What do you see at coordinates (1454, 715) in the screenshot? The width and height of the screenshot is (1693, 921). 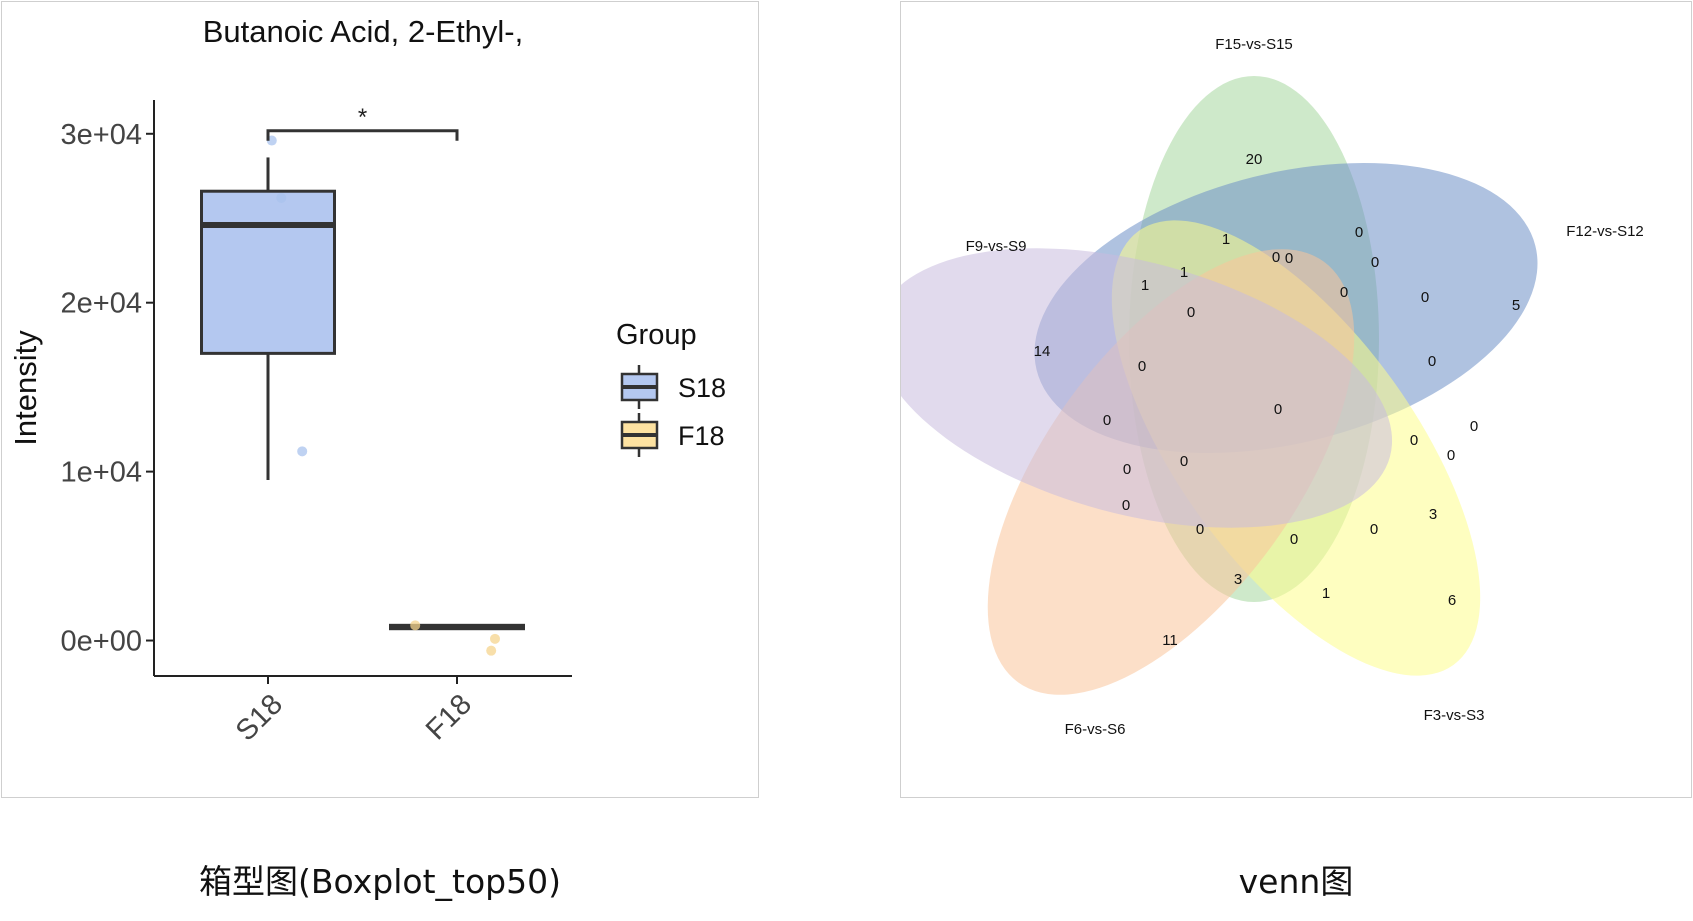 I see `venn-set-label: F3-vs-S3` at bounding box center [1454, 715].